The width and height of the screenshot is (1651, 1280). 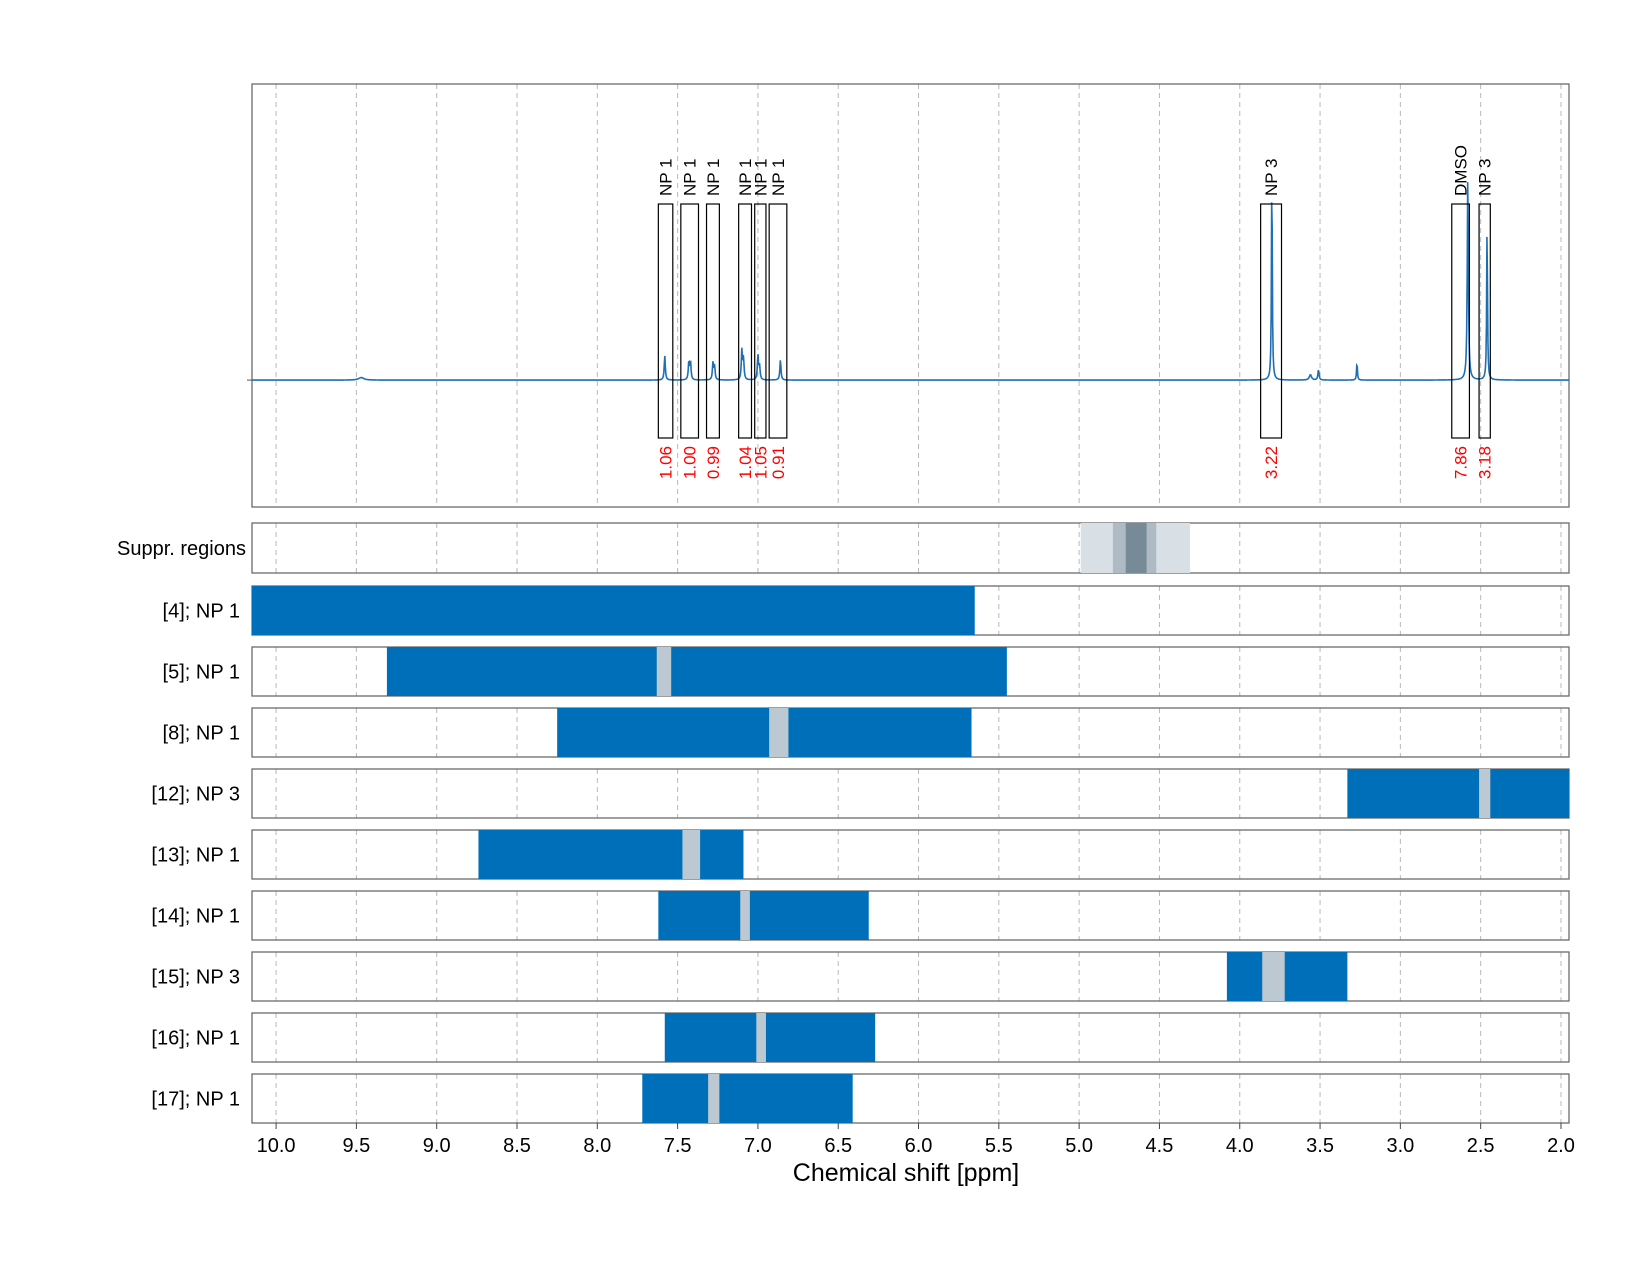 What do you see at coordinates (678, 1146) in the screenshot?
I see `x-tick-label: 7.5` at bounding box center [678, 1146].